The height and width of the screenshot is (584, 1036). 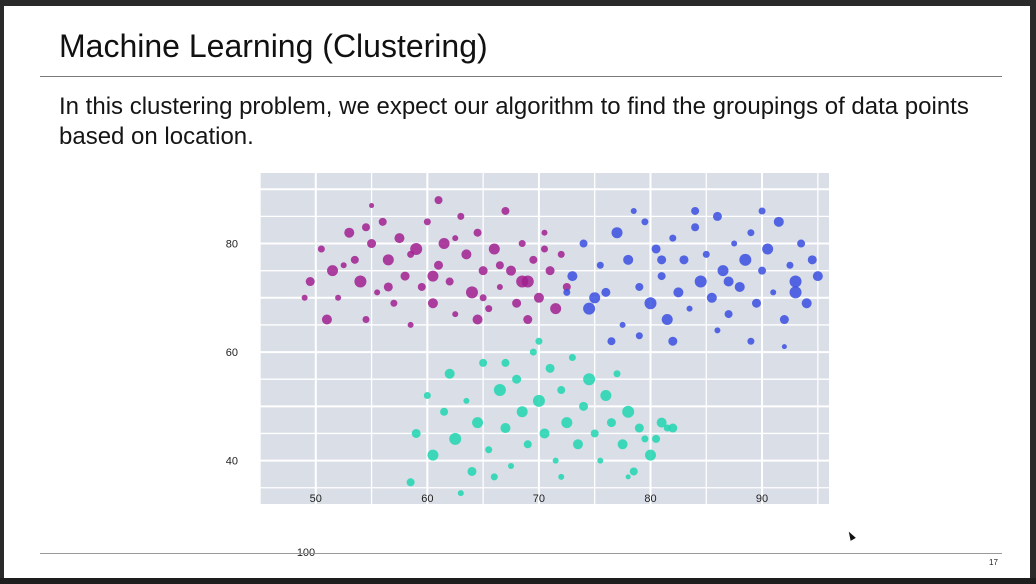 What do you see at coordinates (316, 499) in the screenshot?
I see `x-tick-label: 50` at bounding box center [316, 499].